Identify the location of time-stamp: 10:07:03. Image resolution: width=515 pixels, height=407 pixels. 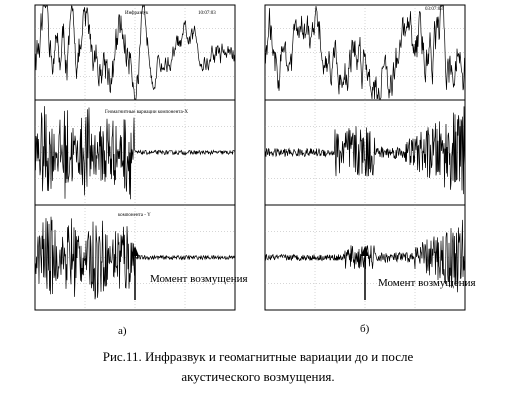
(207, 13).